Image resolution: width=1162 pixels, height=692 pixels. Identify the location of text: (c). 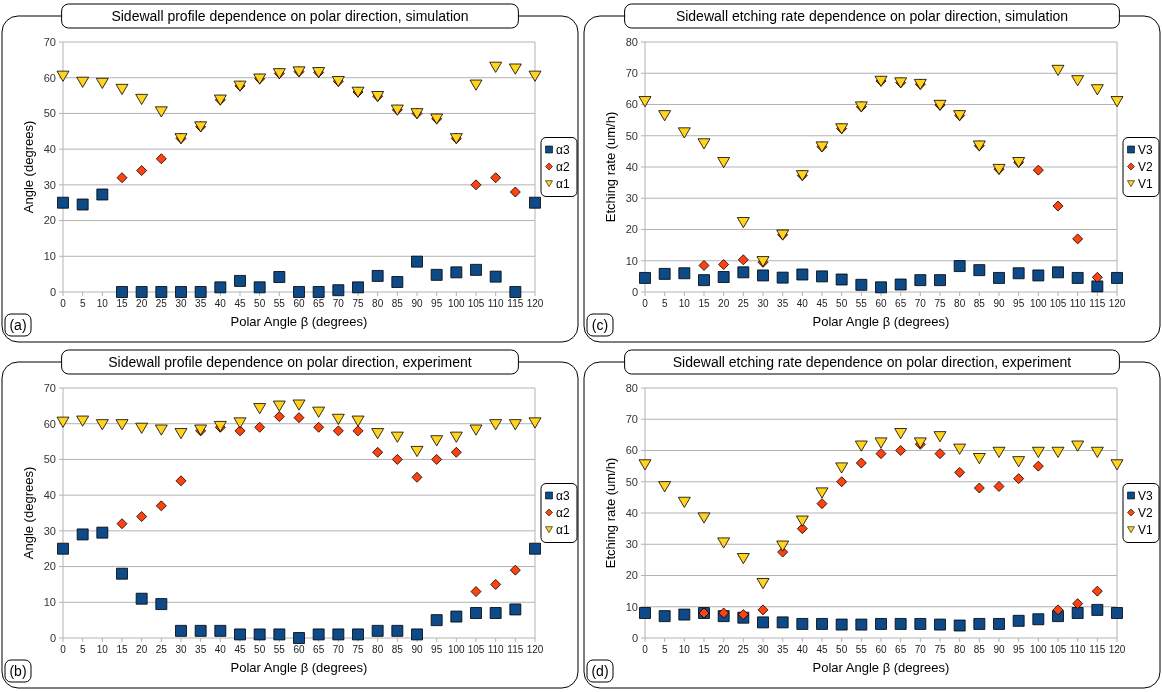
(600, 325).